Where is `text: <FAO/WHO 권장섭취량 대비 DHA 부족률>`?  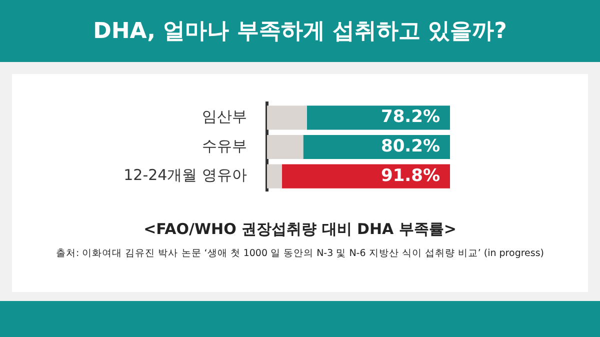
text: <FAO/WHO 권장섭취량 대비 DHA 부족률> is located at coordinates (300, 229).